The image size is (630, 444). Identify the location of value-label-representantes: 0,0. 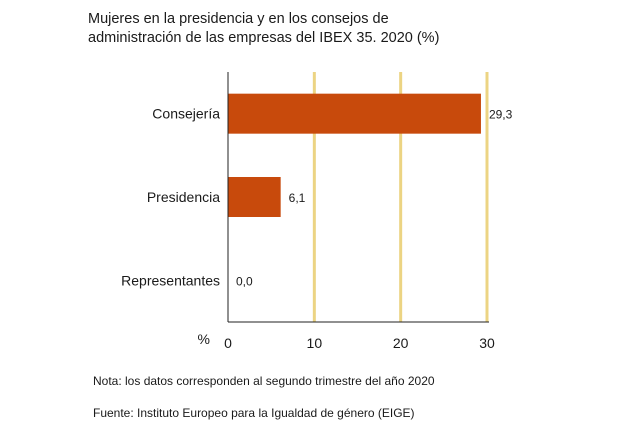
(244, 281).